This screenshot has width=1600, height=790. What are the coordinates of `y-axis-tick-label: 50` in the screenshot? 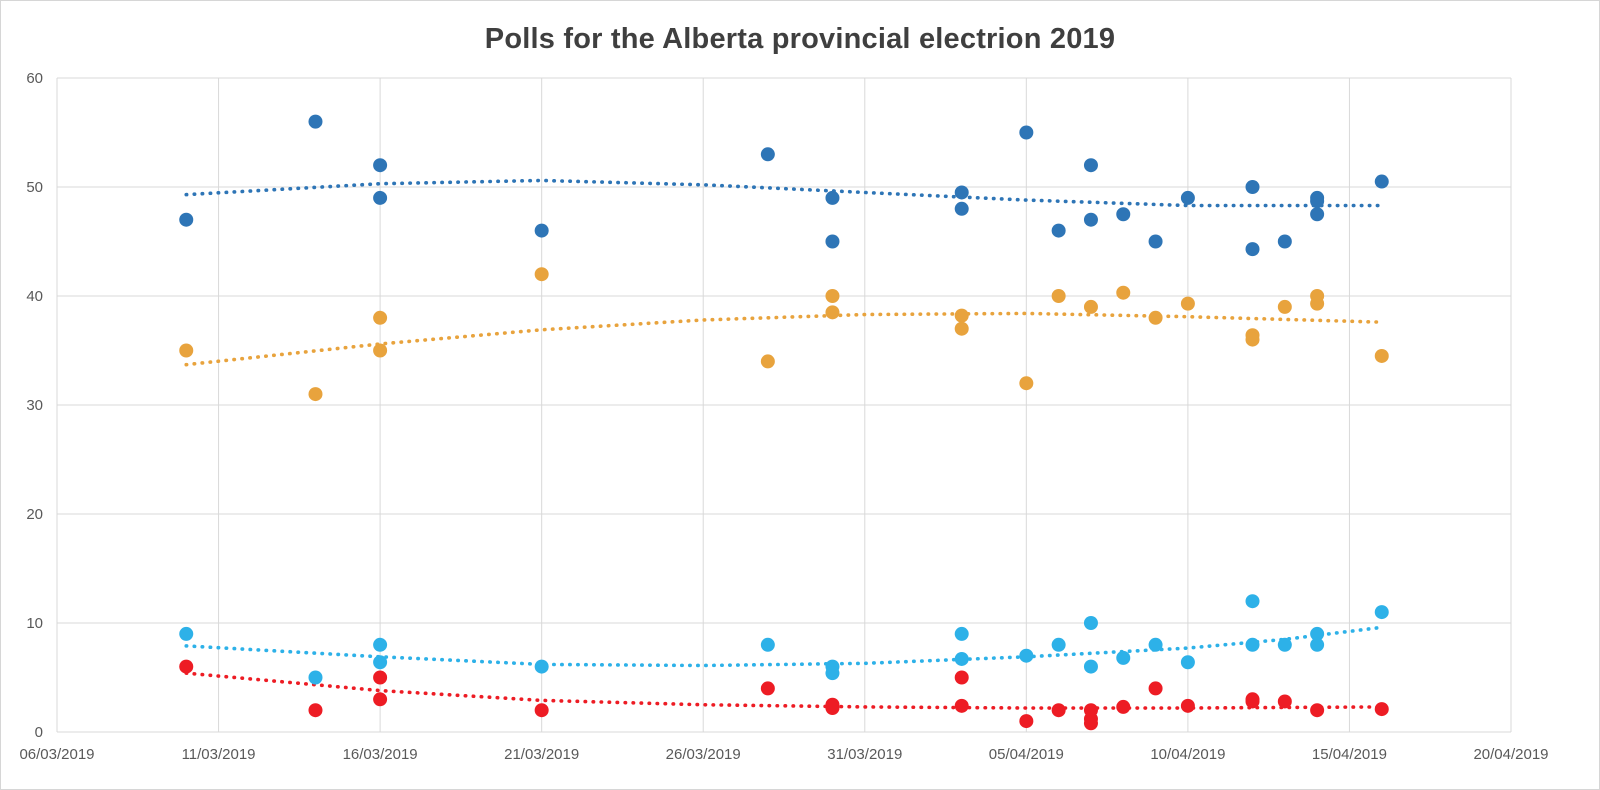 It's located at (34, 187).